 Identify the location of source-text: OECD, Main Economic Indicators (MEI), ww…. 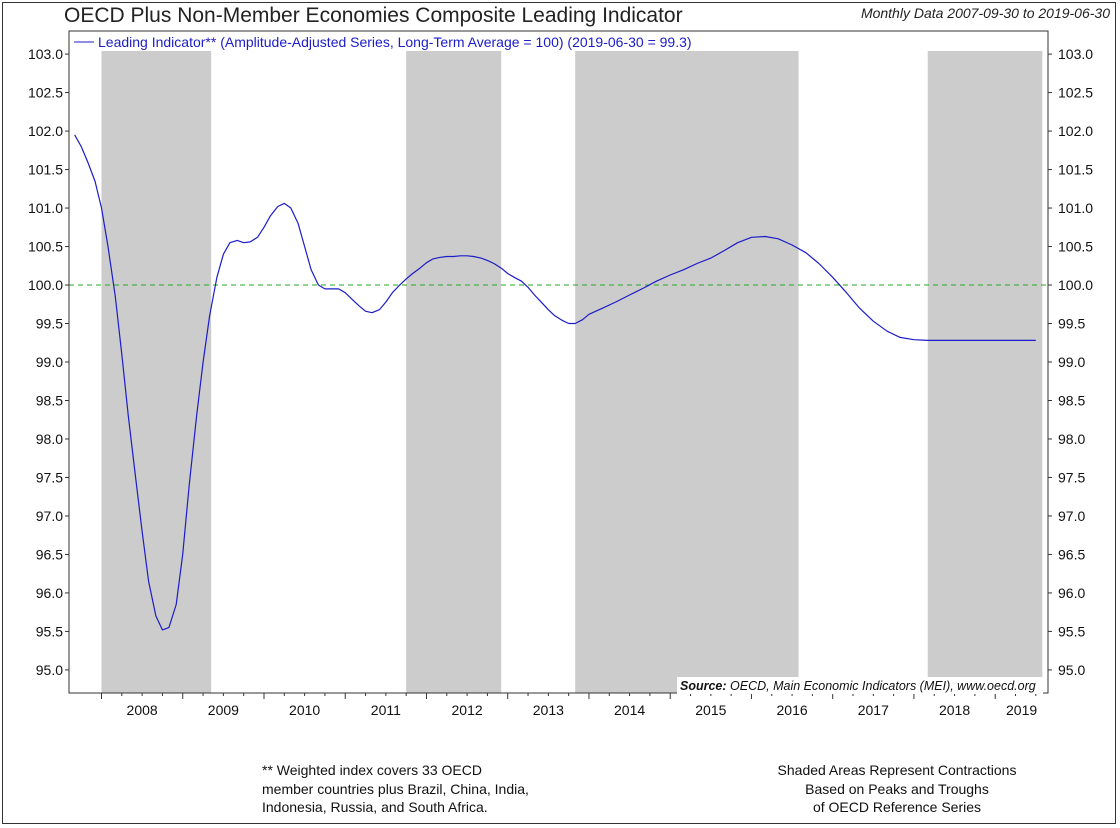
(883, 686).